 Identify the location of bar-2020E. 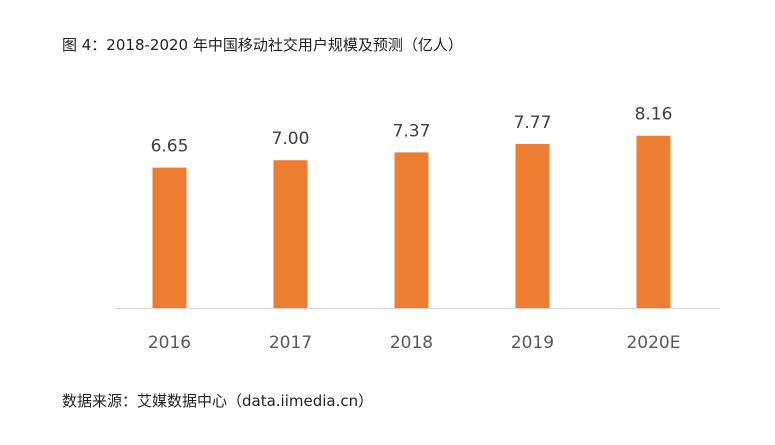
(653, 221).